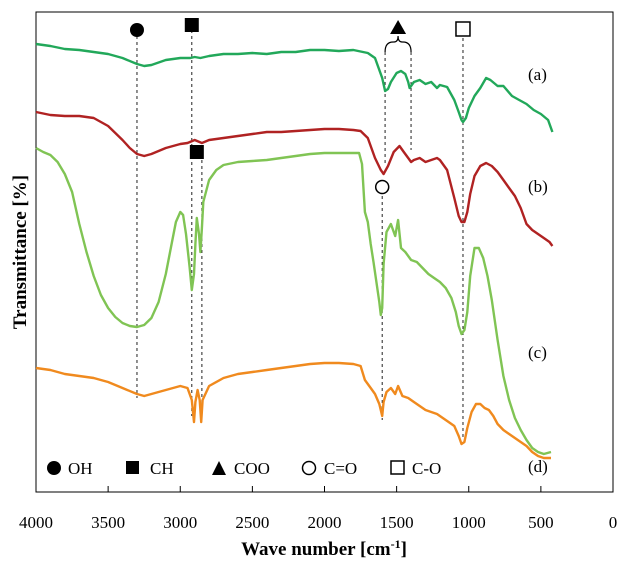 The image size is (617, 569). I want to click on legend-coo-marker, so click(219, 468).